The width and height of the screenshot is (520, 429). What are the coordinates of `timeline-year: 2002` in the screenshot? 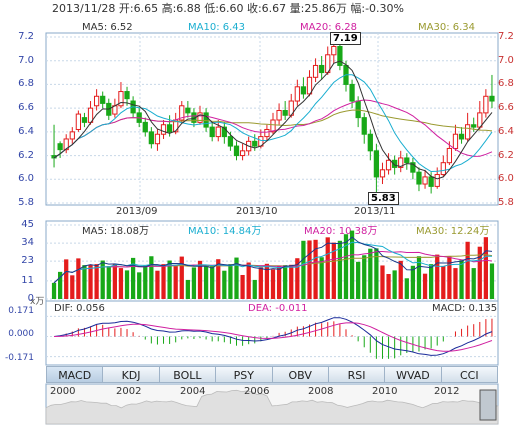 It's located at (128, 391).